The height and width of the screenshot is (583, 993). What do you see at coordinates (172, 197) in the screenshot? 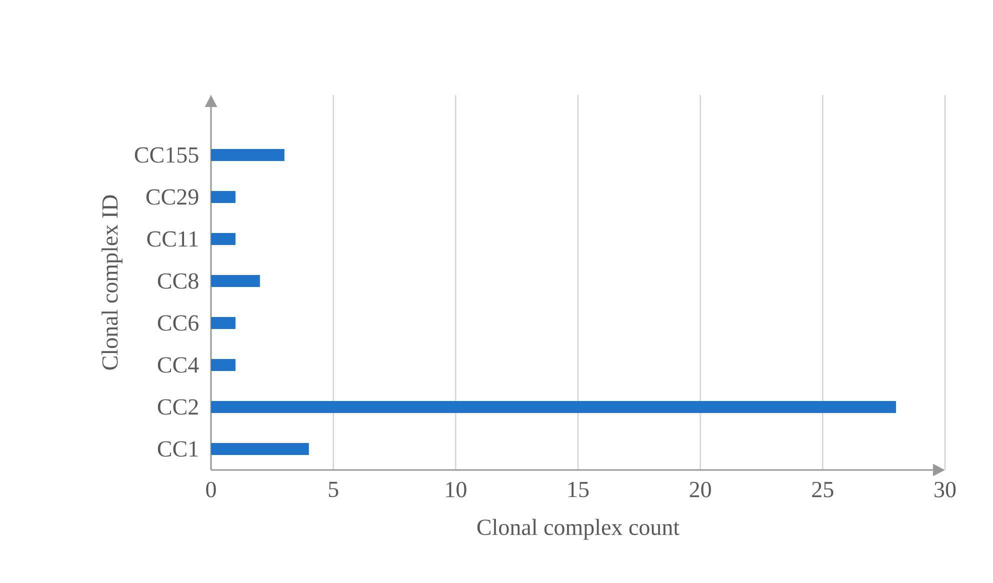
I see `y-tick-label: CC29` at bounding box center [172, 197].